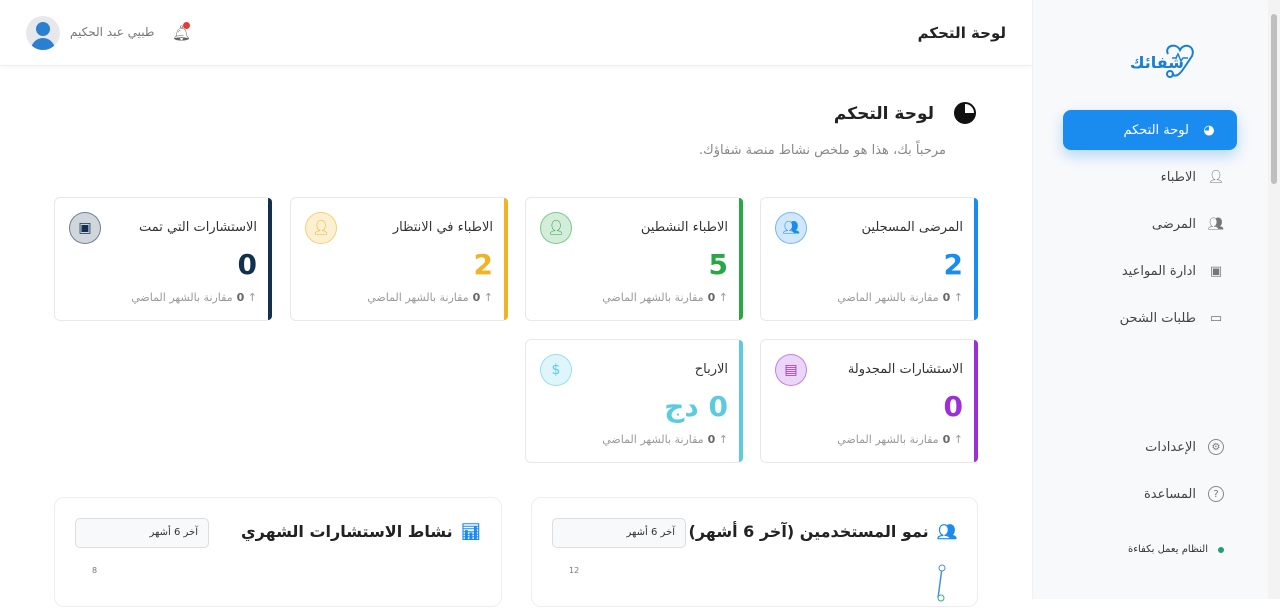 This screenshot has height=608, width=1280. What do you see at coordinates (961, 33) in the screenshot?
I see `header-title: لوحة التحكم` at bounding box center [961, 33].